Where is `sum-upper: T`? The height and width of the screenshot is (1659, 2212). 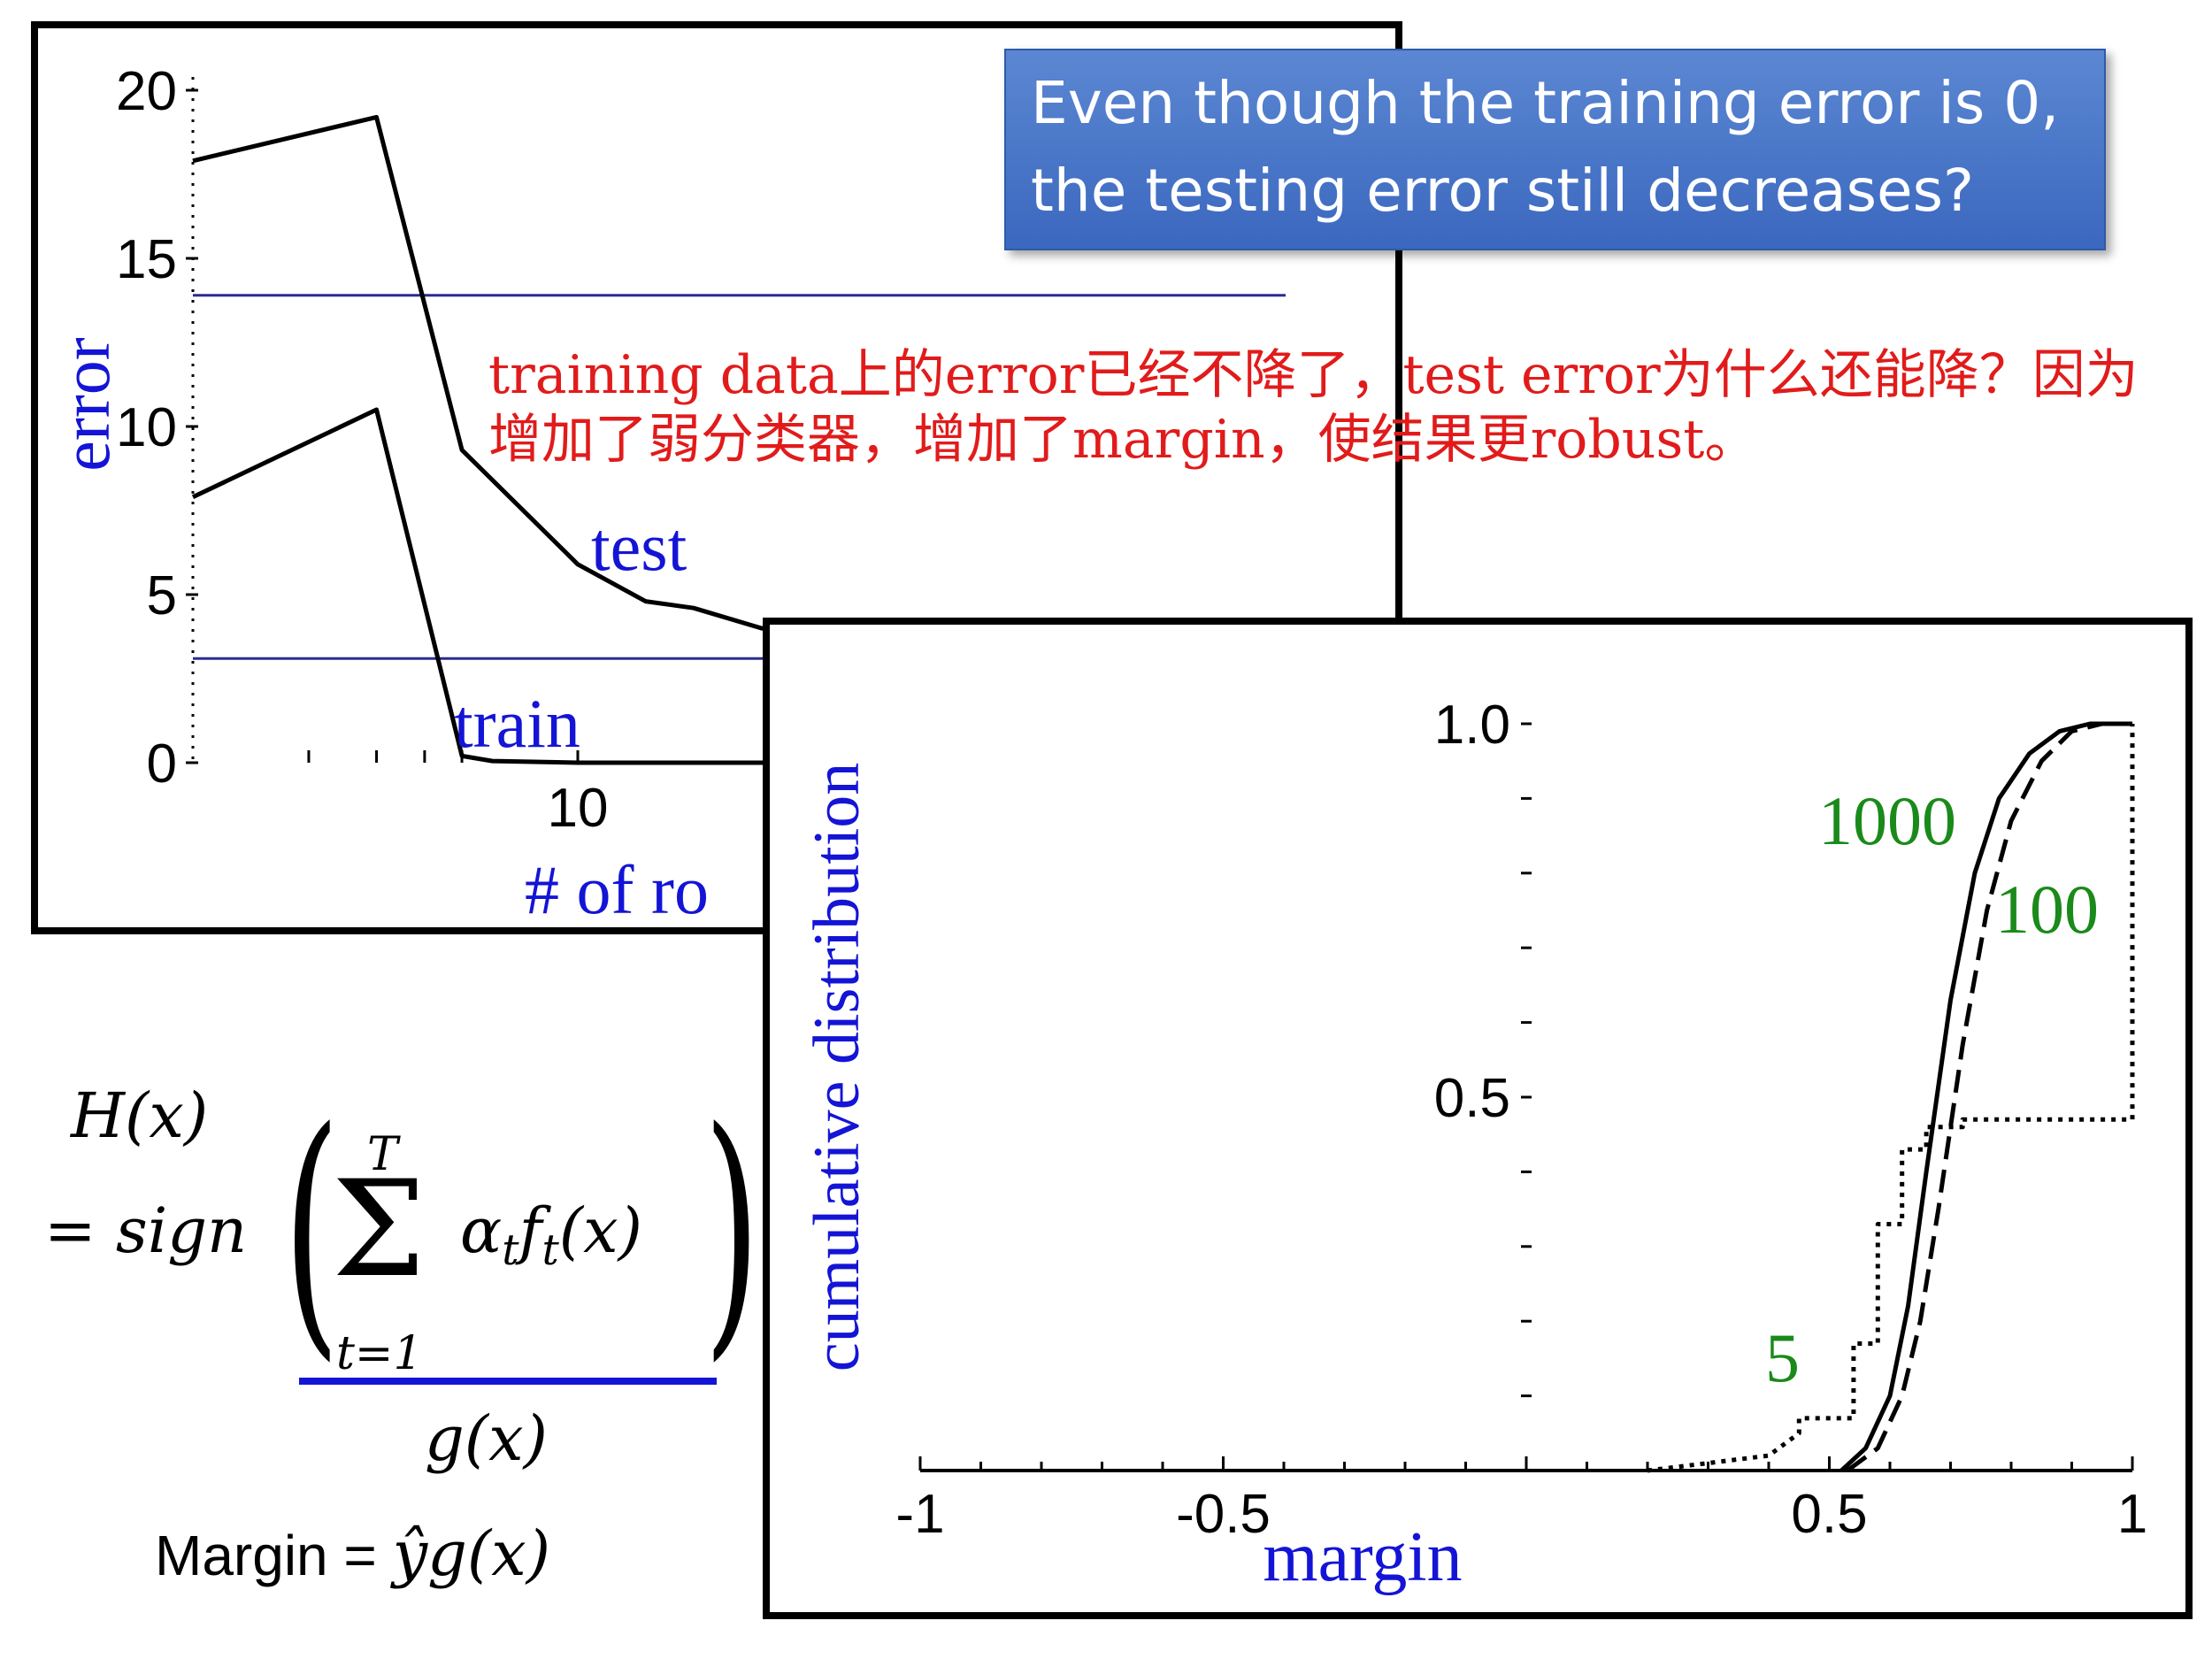 sum-upper: T is located at coordinates (383, 1155).